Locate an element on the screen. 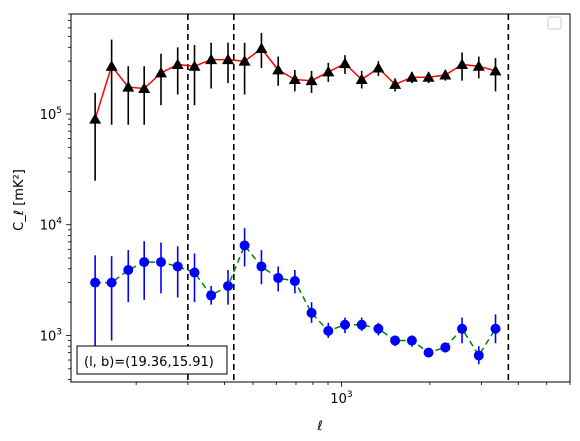 The width and height of the screenshot is (580, 441). y-tick-label-0: 10³ is located at coordinates (51, 335).